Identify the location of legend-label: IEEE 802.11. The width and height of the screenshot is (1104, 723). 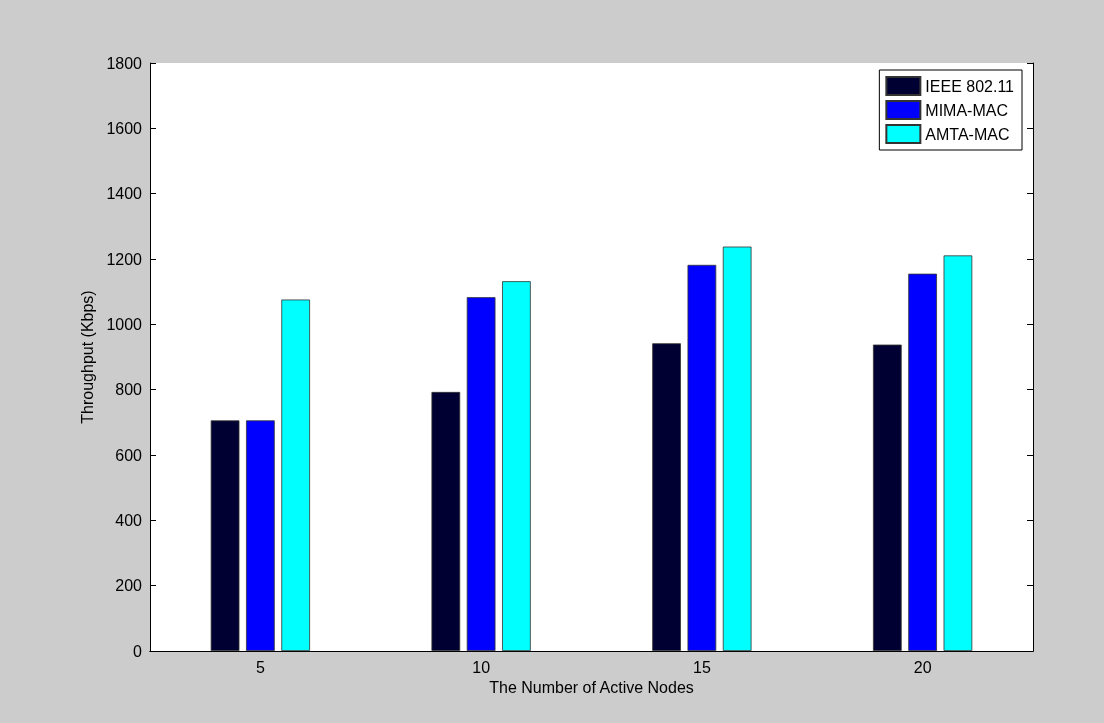
(970, 86).